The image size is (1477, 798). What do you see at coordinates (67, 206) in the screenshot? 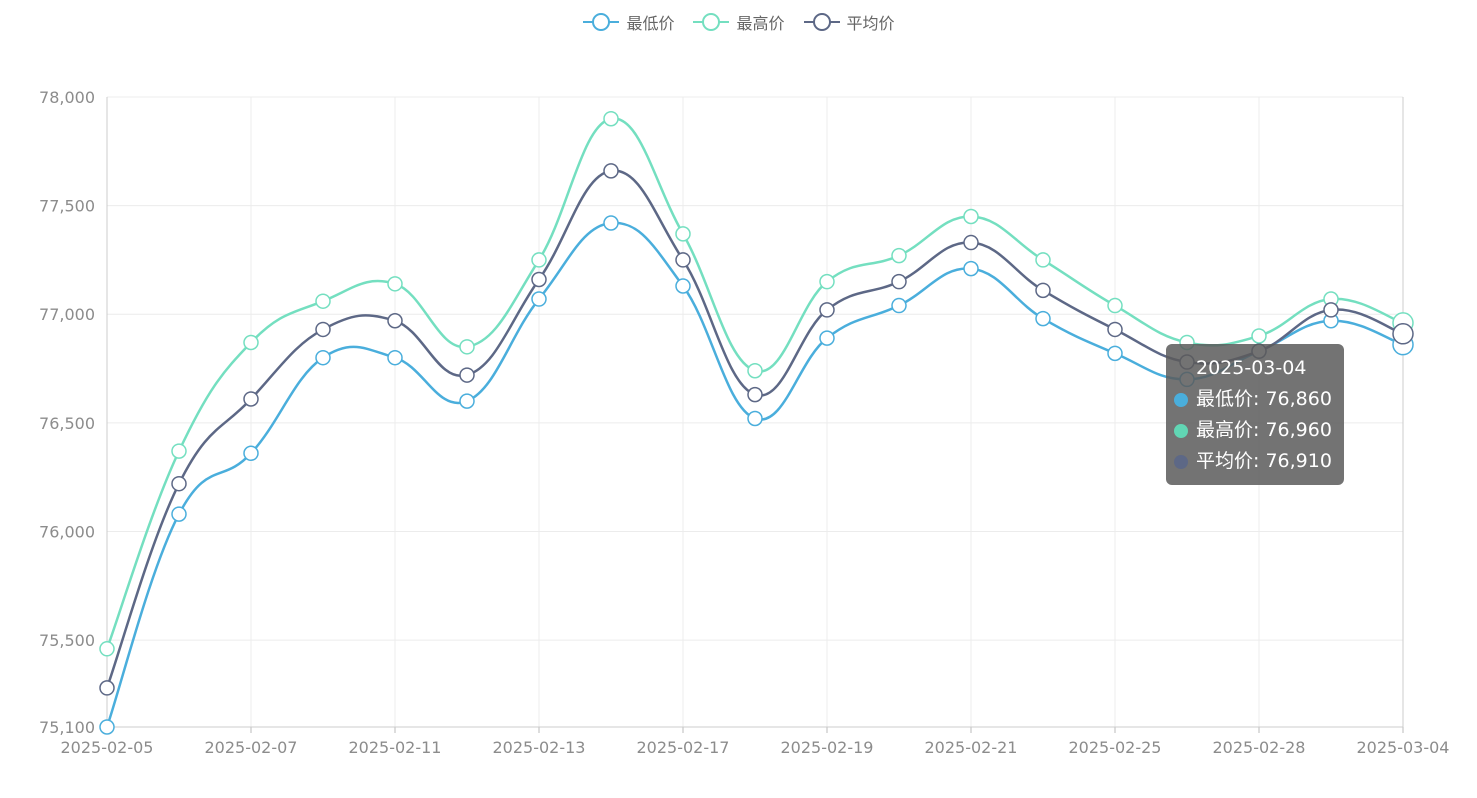
I see `y-tick-label: 77,500` at bounding box center [67, 206].